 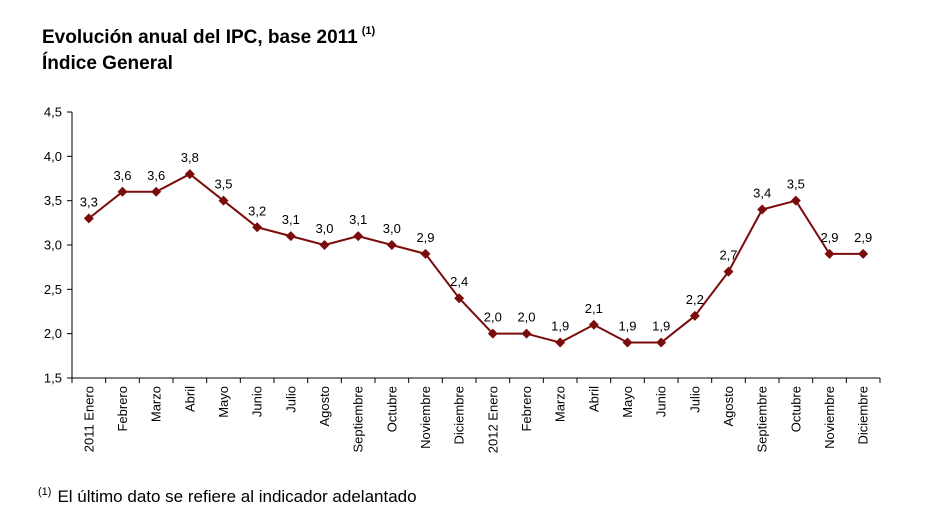 What do you see at coordinates (53, 245) in the screenshot?
I see `y-tick-label: 3,0` at bounding box center [53, 245].